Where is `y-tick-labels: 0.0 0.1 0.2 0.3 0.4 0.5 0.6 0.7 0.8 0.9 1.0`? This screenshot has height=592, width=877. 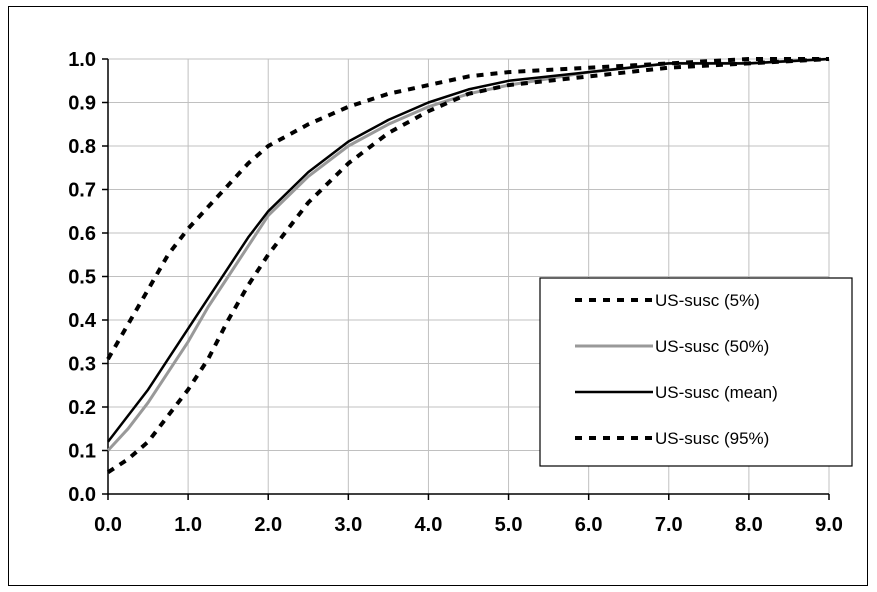 y-tick-labels: 0.0 0.1 0.2 0.3 0.4 0.5 0.6 0.7 0.8 0.9 1.0 is located at coordinates (82, 277).